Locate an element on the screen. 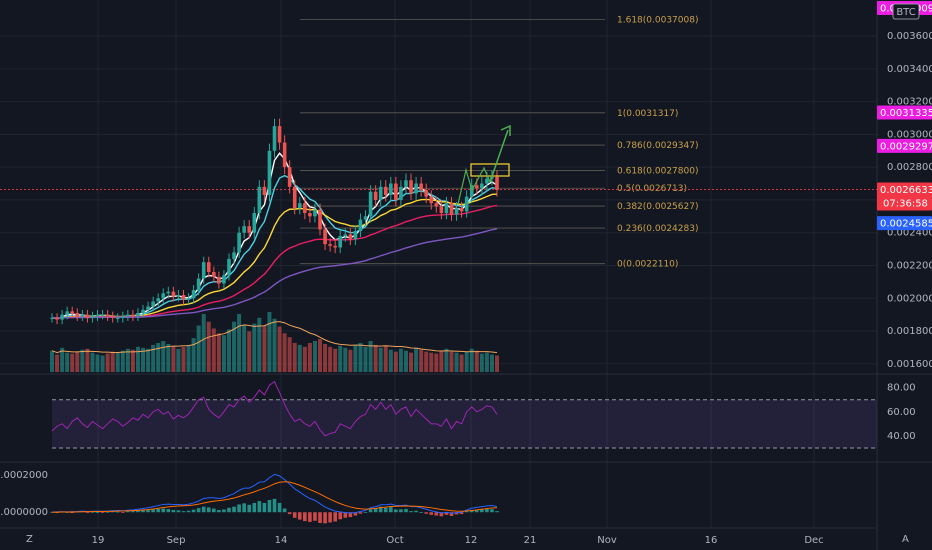  user-drawings is located at coordinates (484, 164).